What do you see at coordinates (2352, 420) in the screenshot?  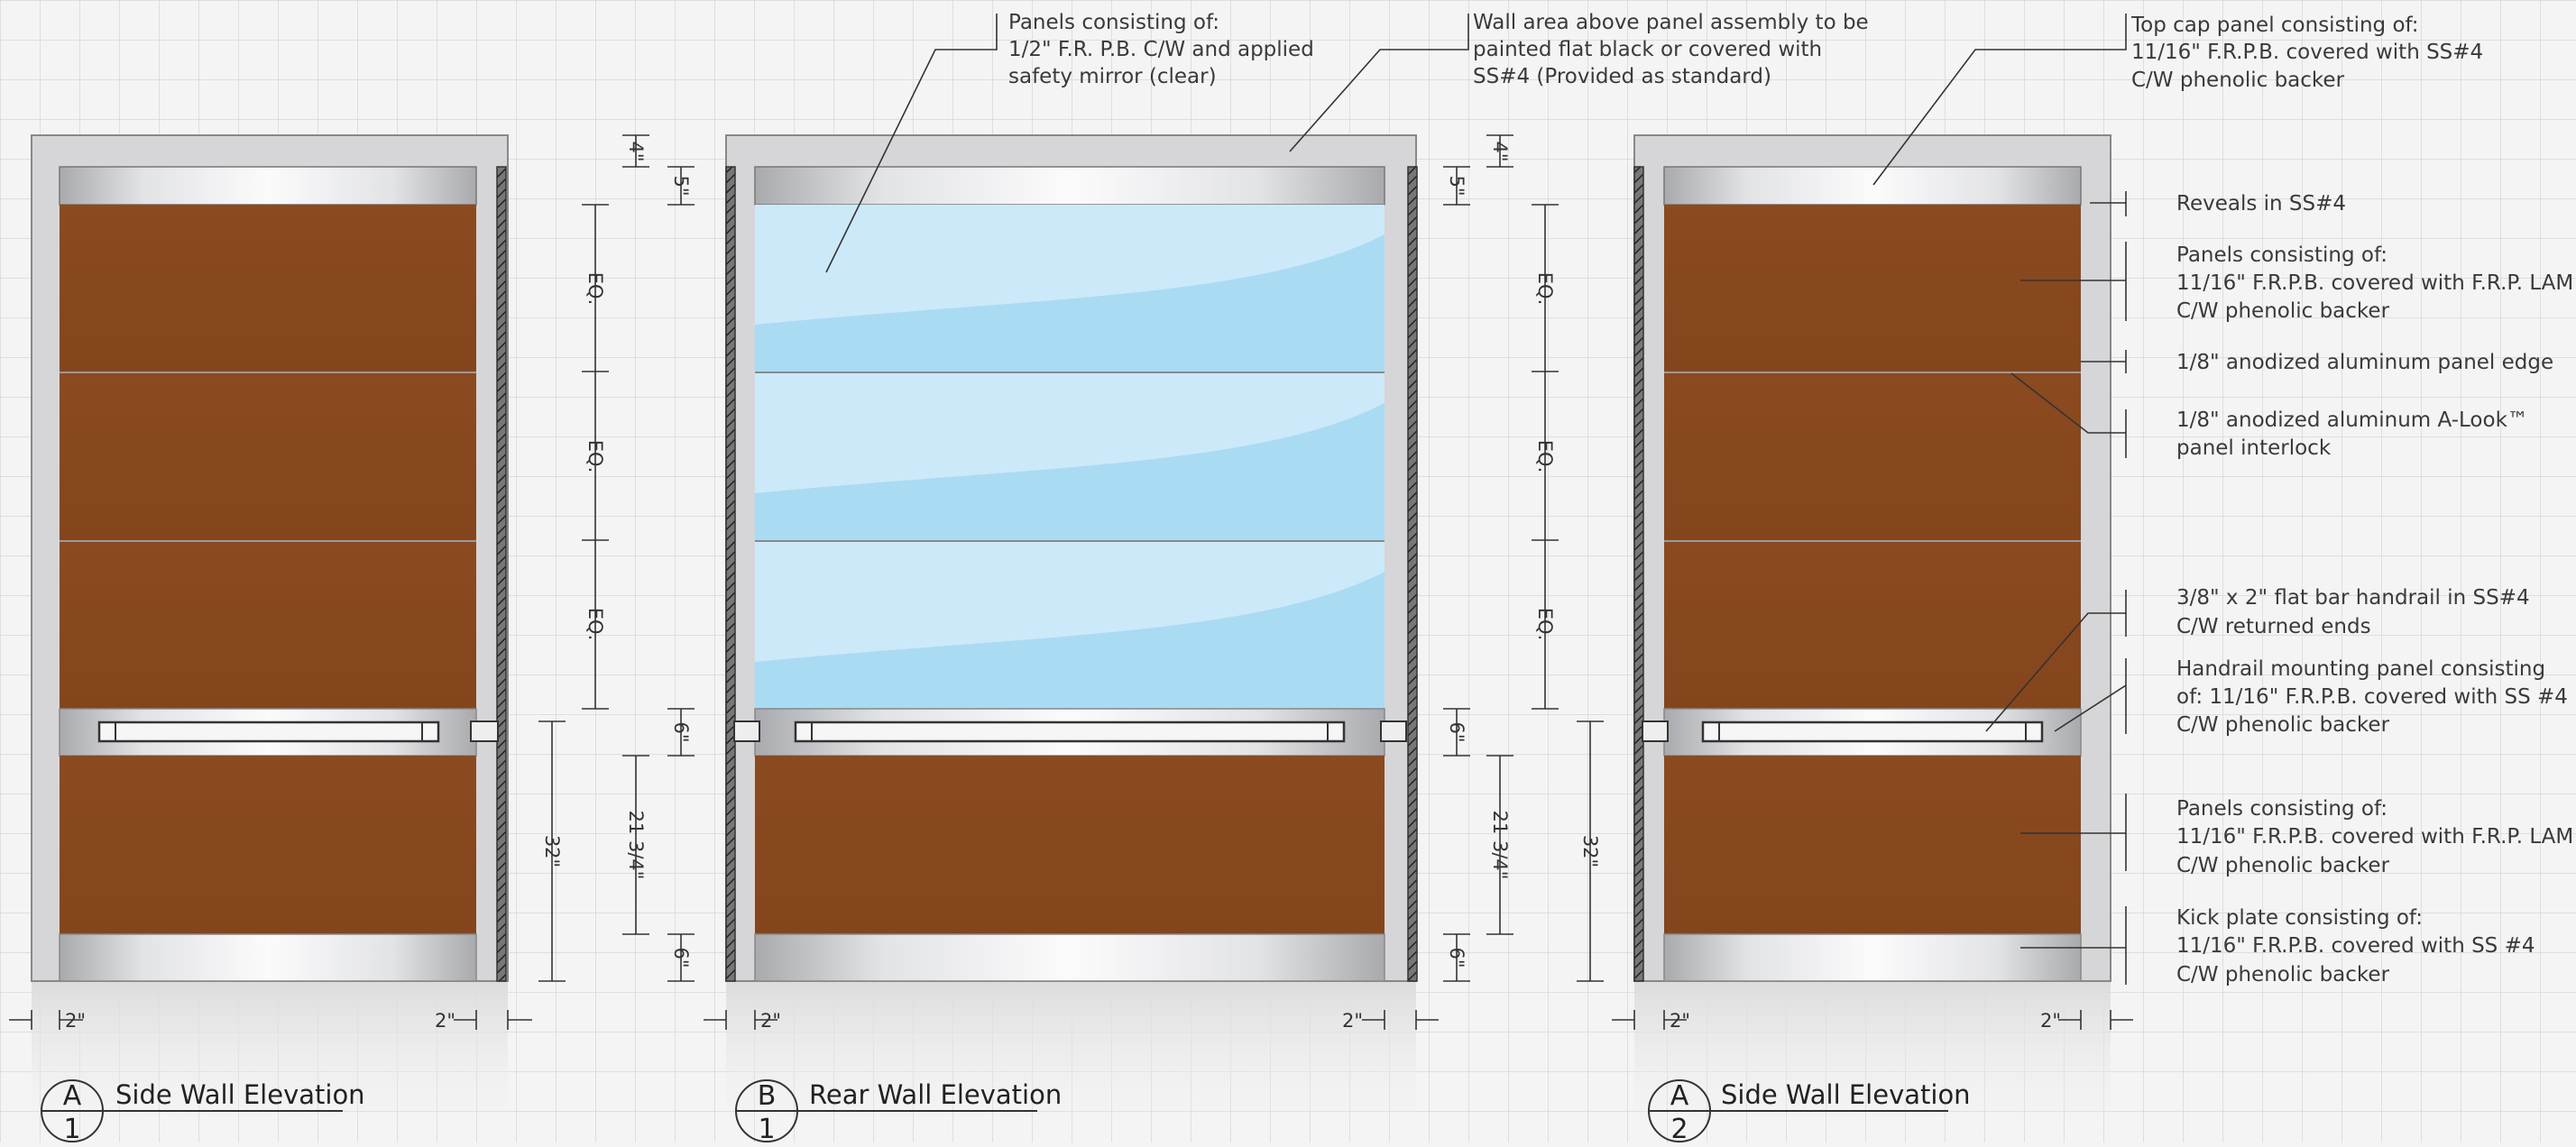 I see `svg-text: 1/8" anodized aluminum A-Look™` at bounding box center [2352, 420].